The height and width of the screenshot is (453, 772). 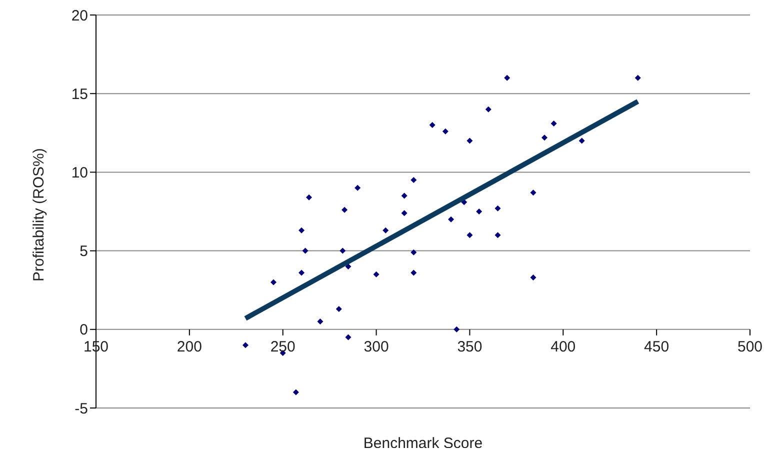 What do you see at coordinates (563, 347) in the screenshot?
I see `x-tick-label: 400` at bounding box center [563, 347].